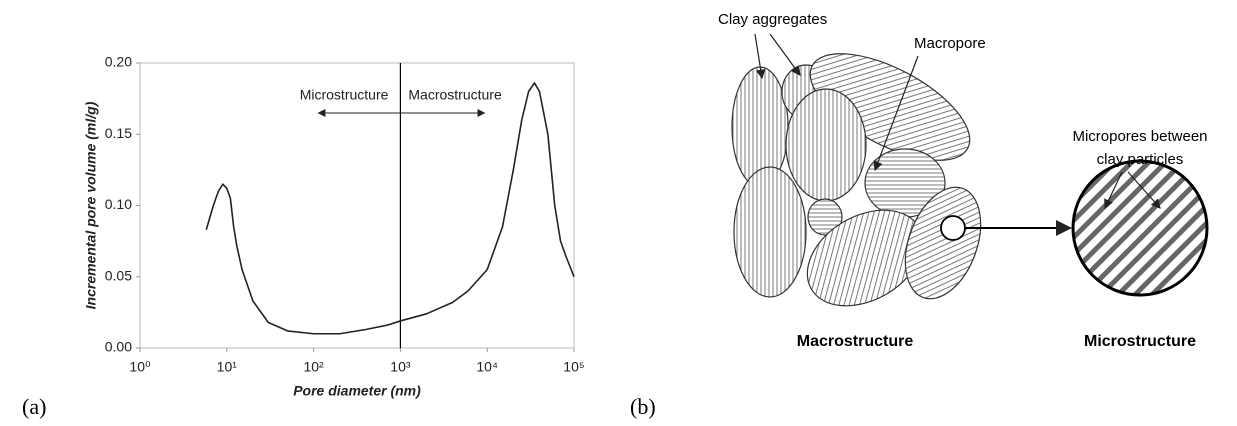 The width and height of the screenshot is (1237, 426). Describe the element at coordinates (118, 204) in the screenshot. I see `y-tick-label: 0.10` at that location.